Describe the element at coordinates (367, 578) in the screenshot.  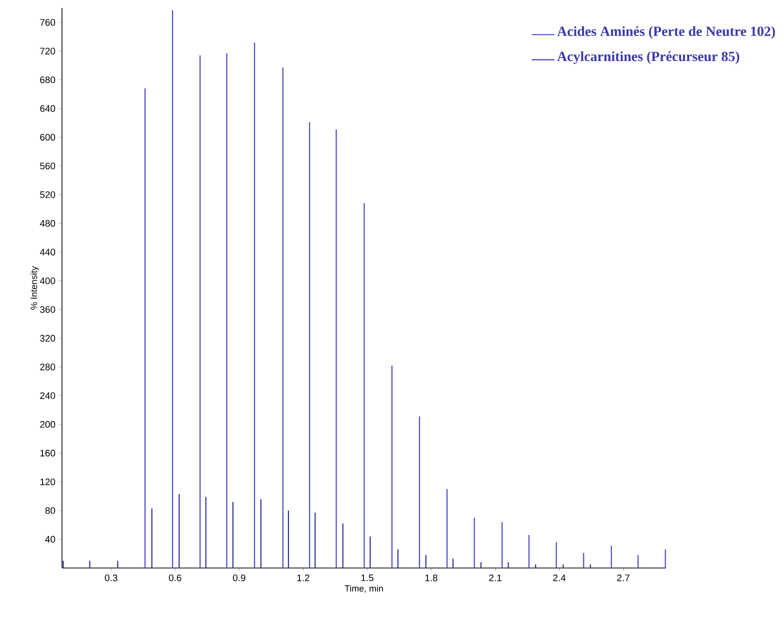
I see `x-tick-label: 1.5` at that location.